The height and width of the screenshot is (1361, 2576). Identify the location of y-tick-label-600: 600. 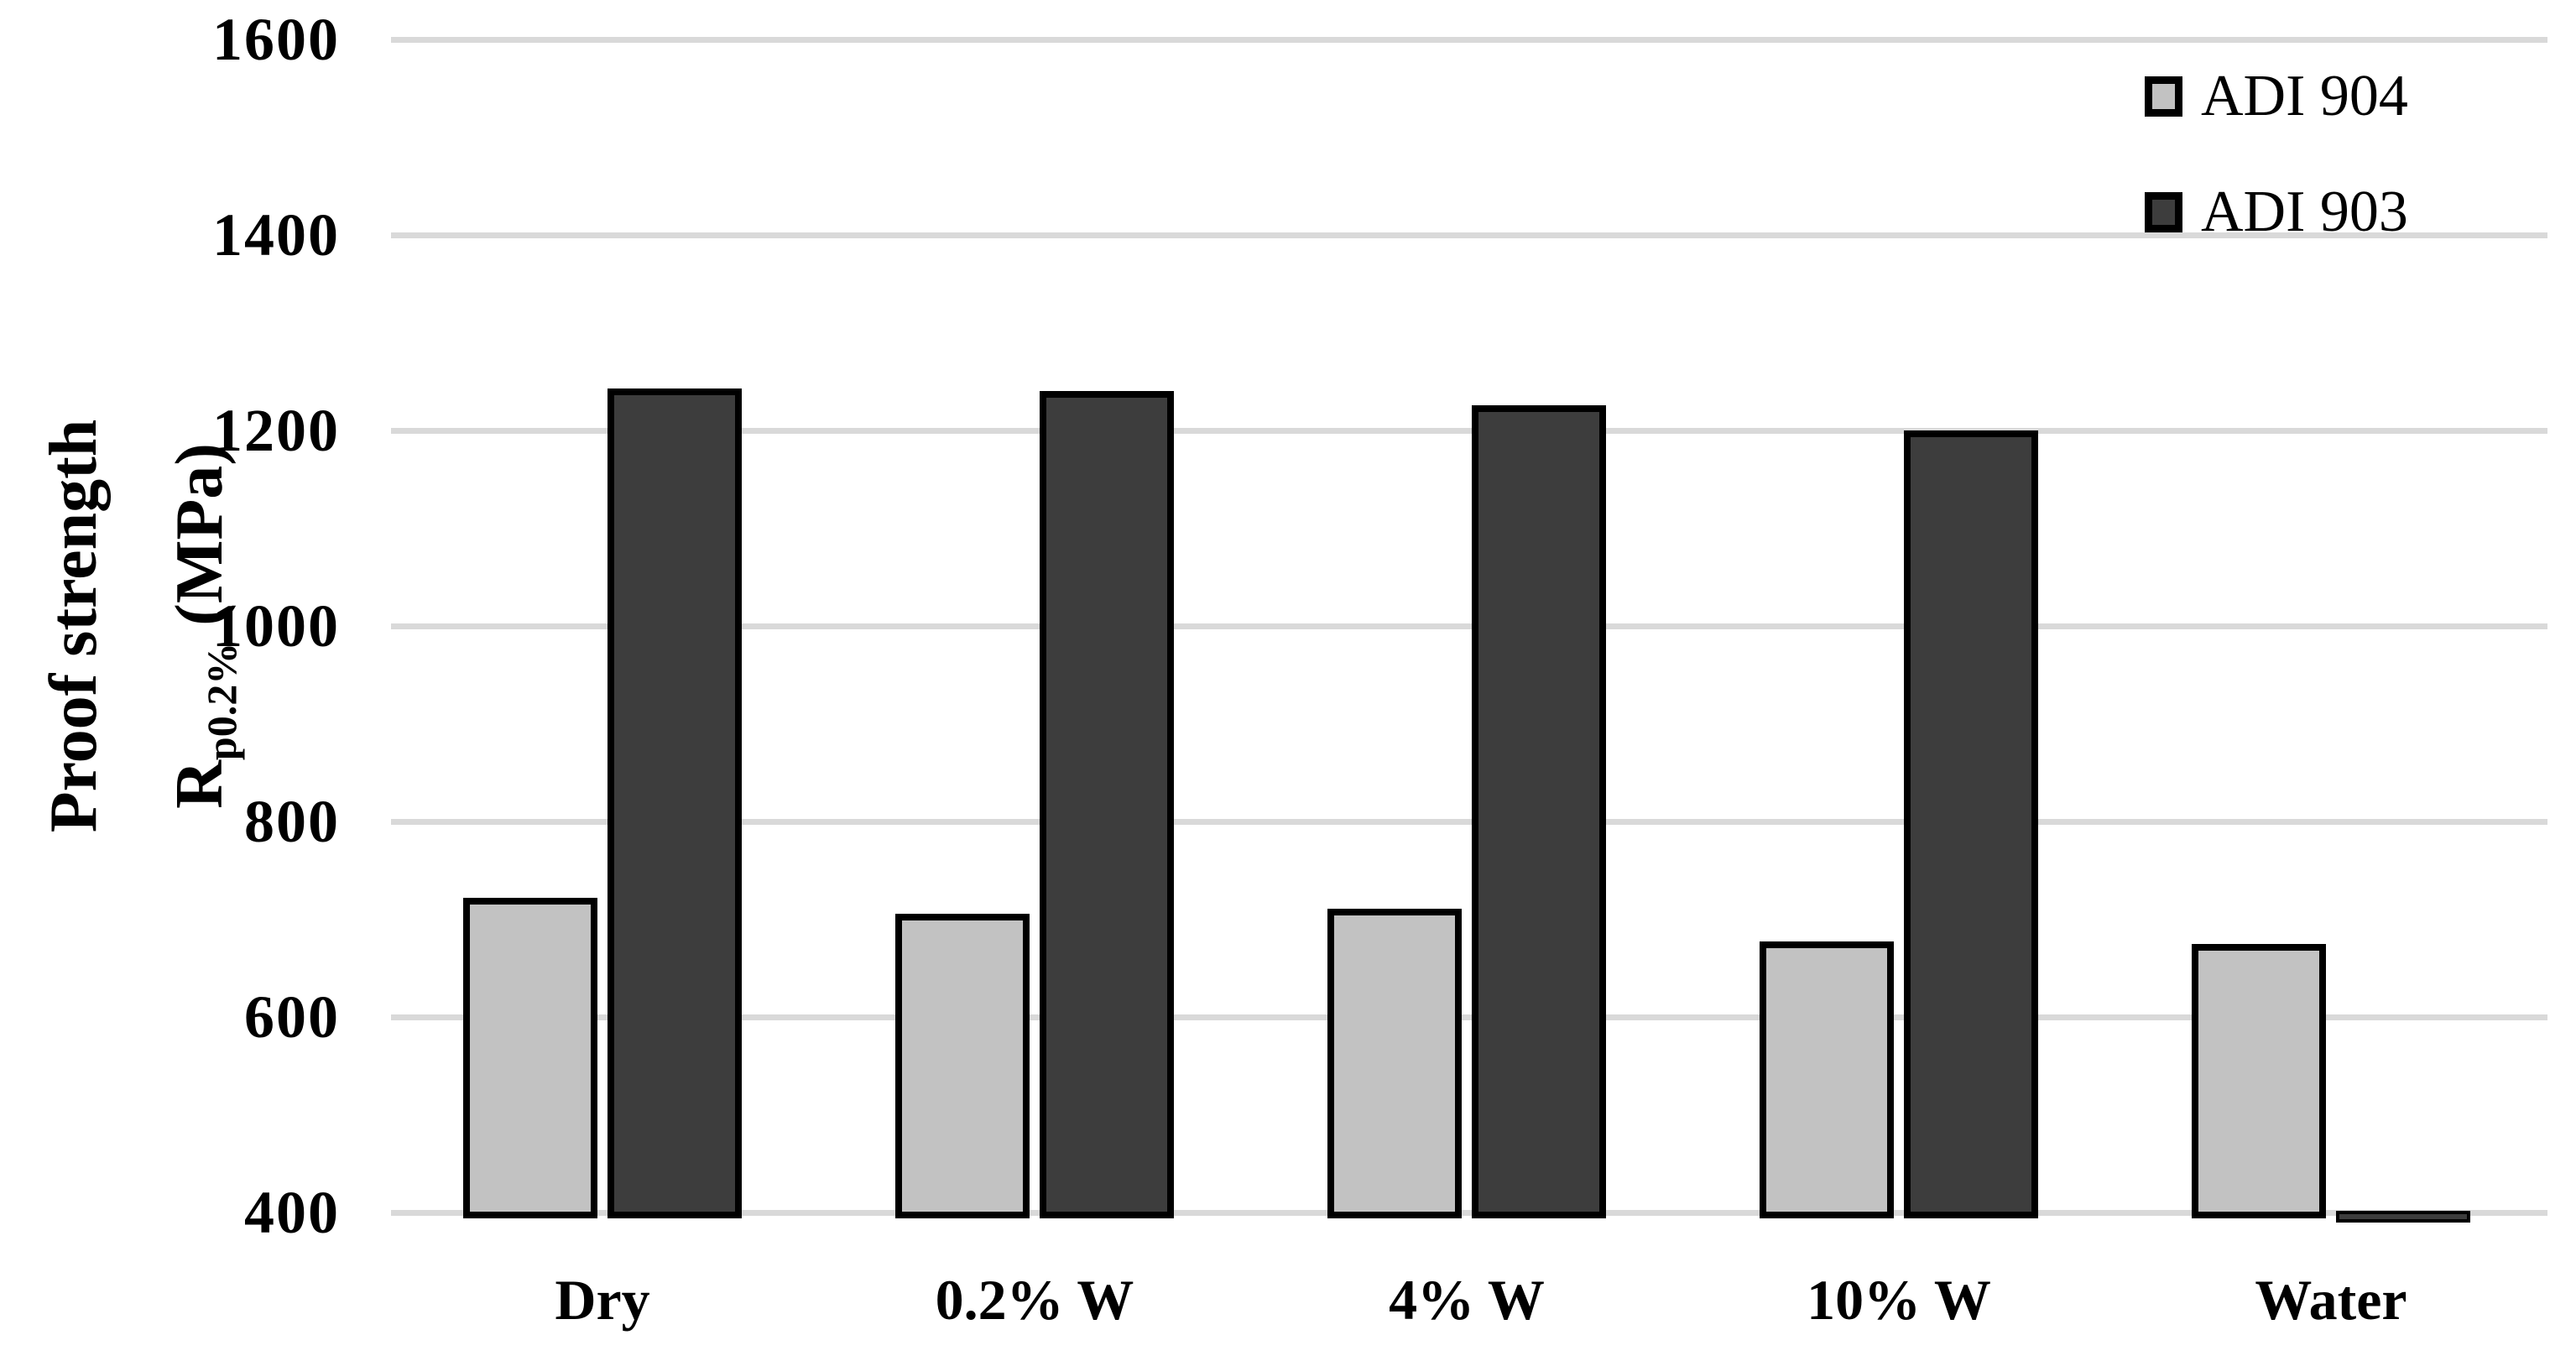
(292, 1017).